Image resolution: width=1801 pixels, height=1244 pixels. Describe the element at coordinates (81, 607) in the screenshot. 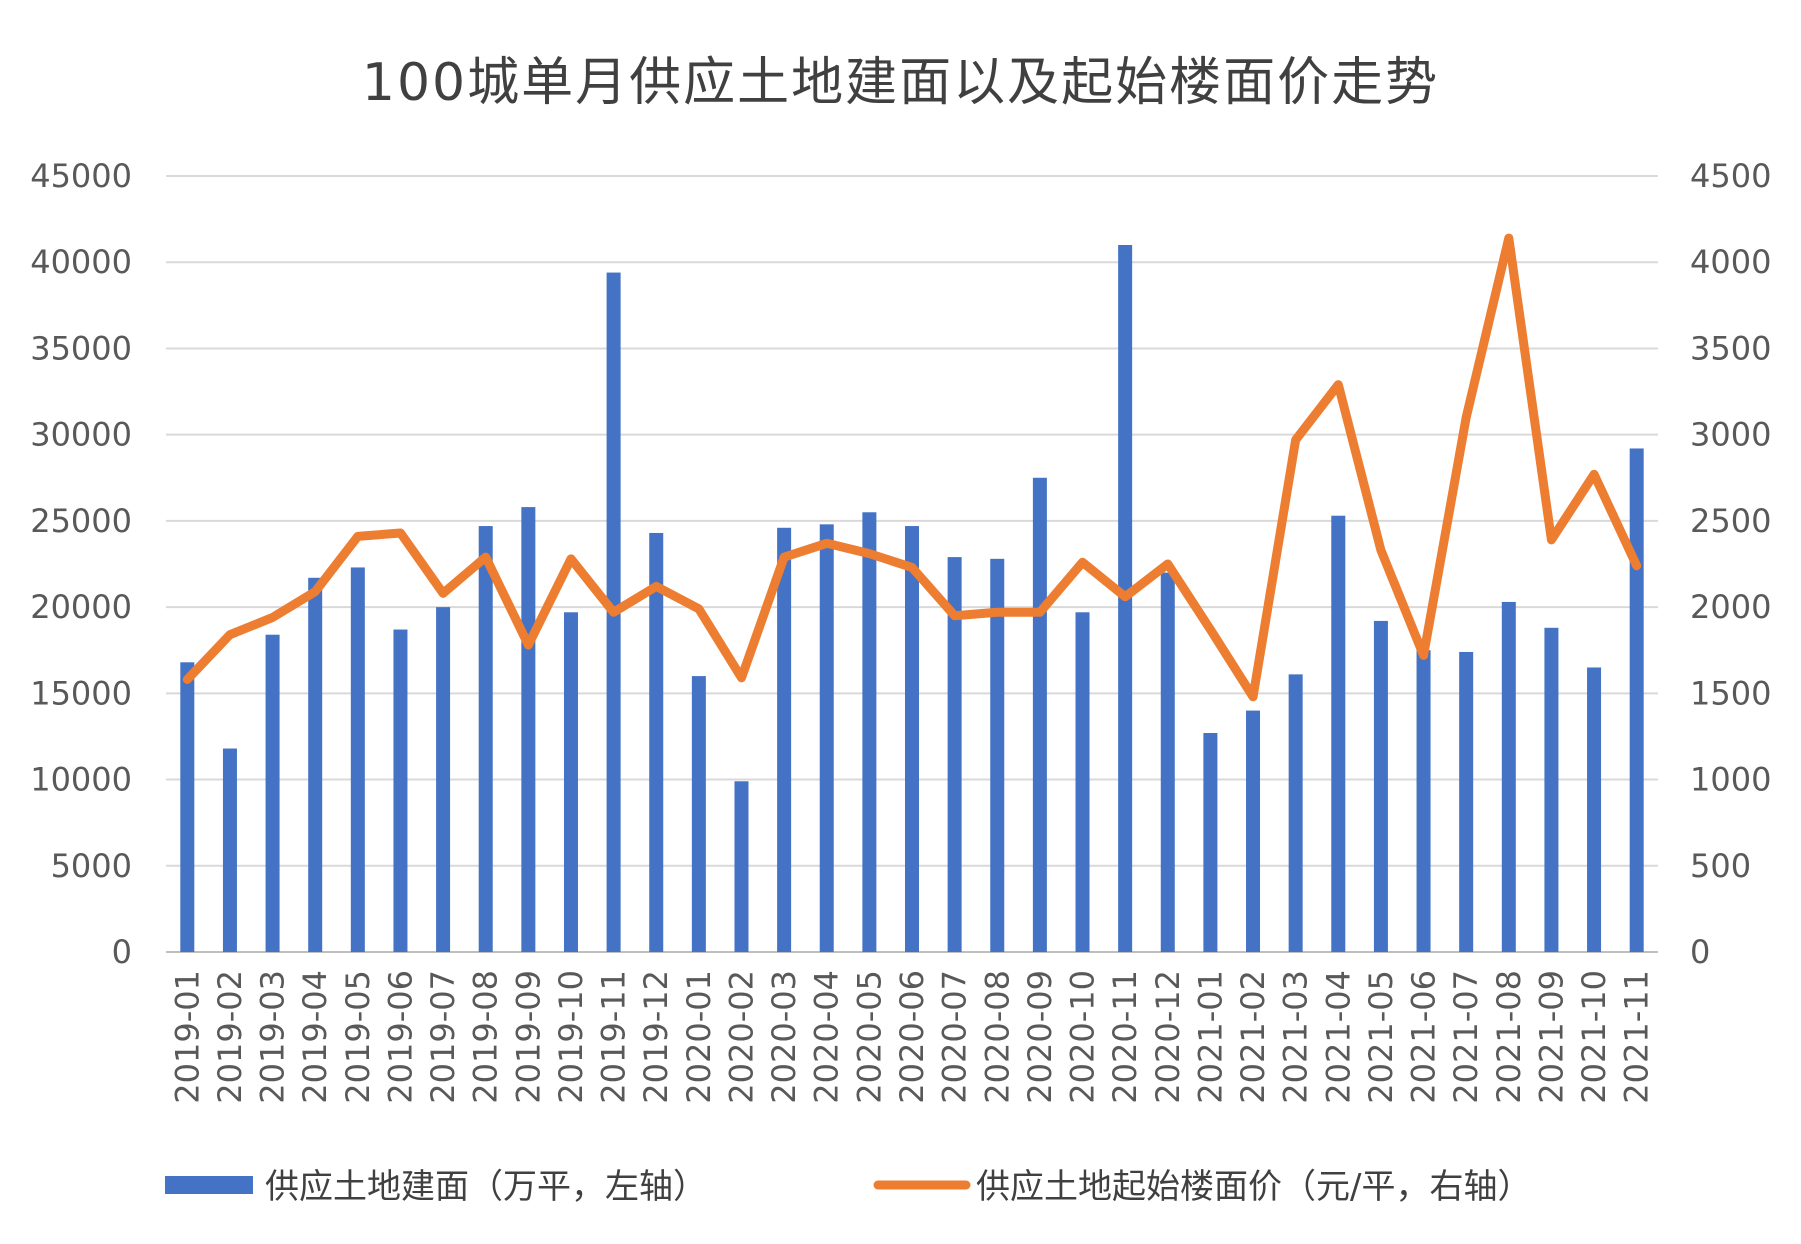

I see `left-axis-tick-label: 20000` at that location.